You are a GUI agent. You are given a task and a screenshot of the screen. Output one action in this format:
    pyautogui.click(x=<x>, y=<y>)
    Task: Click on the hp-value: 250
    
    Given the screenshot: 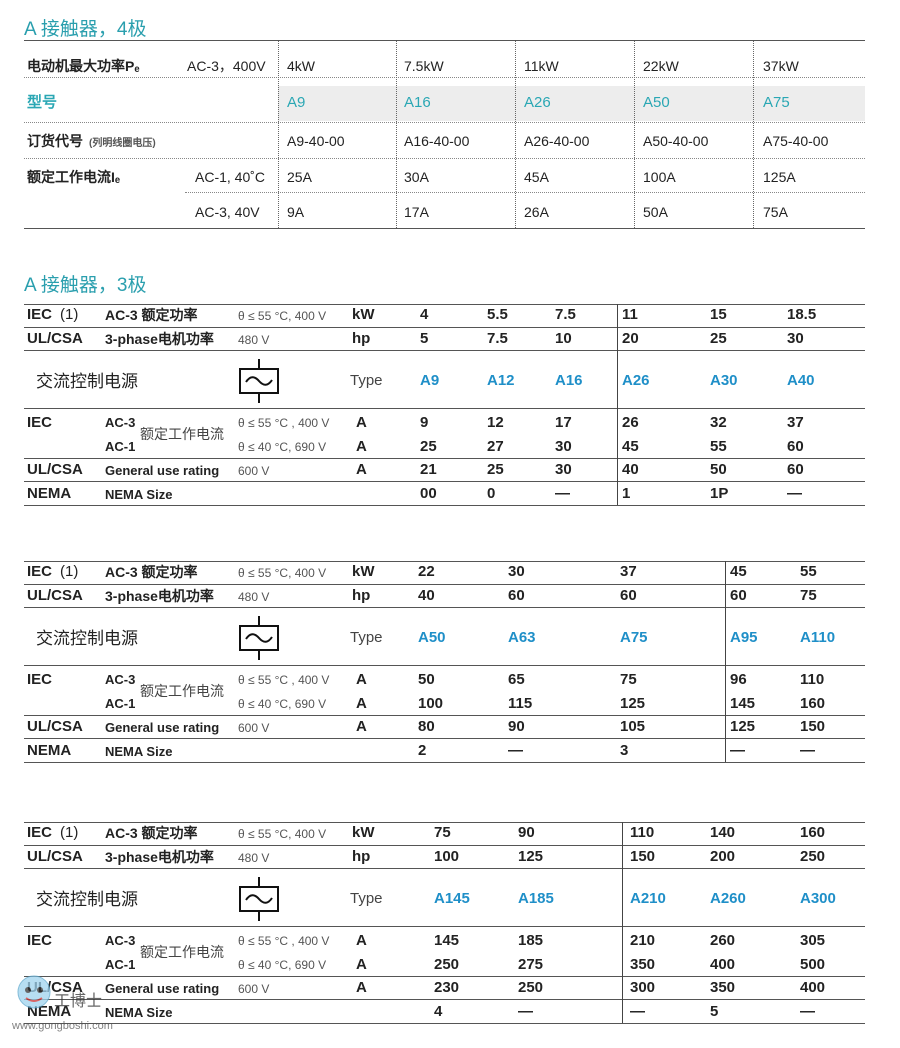 What is the action you would take?
    pyautogui.click(x=813, y=856)
    